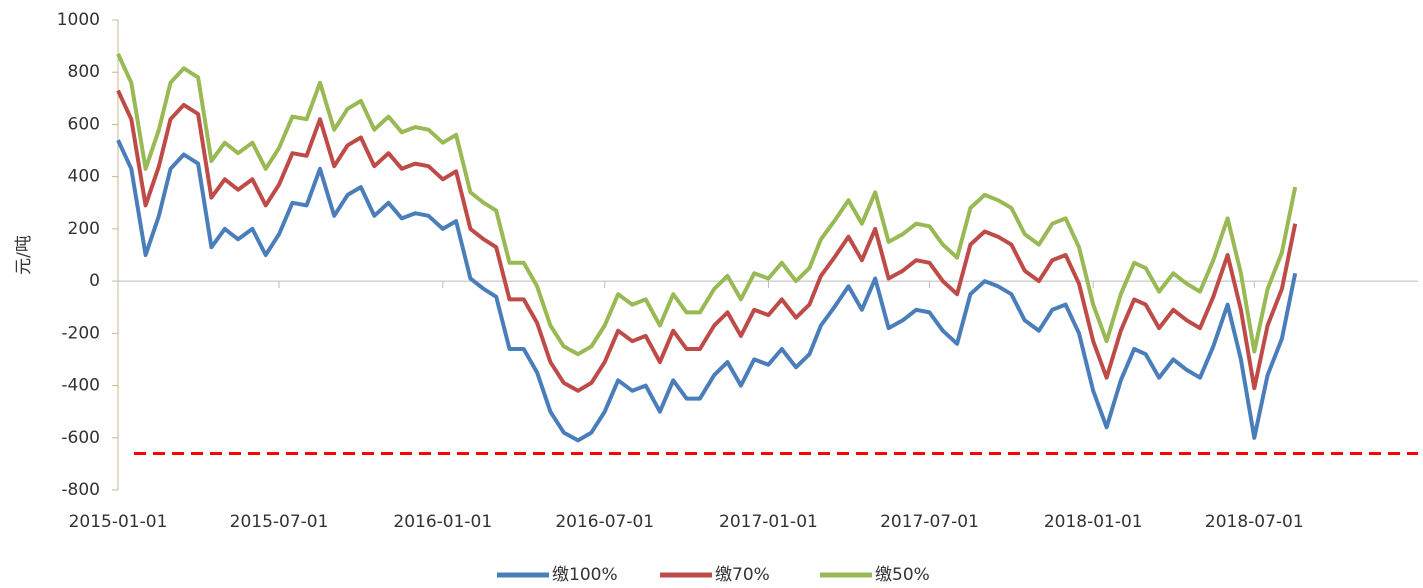 The image size is (1423, 588). Describe the element at coordinates (742, 574) in the screenshot. I see `legend-label: 缴70%` at that location.